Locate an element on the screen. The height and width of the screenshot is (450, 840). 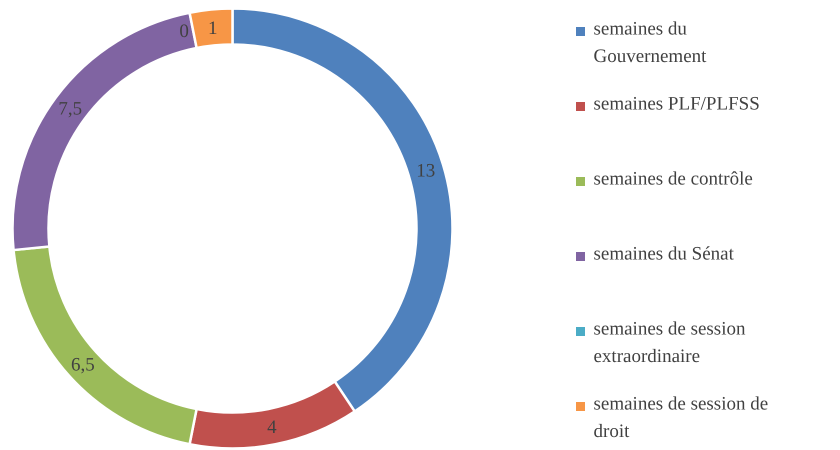
legend-label: semaines du Sénat is located at coordinates (664, 254).